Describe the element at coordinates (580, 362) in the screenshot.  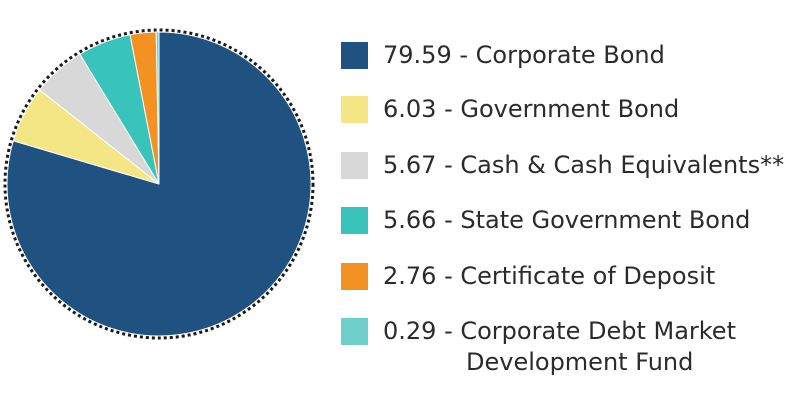
I see `legend-label-line-2: Development Fund` at that location.